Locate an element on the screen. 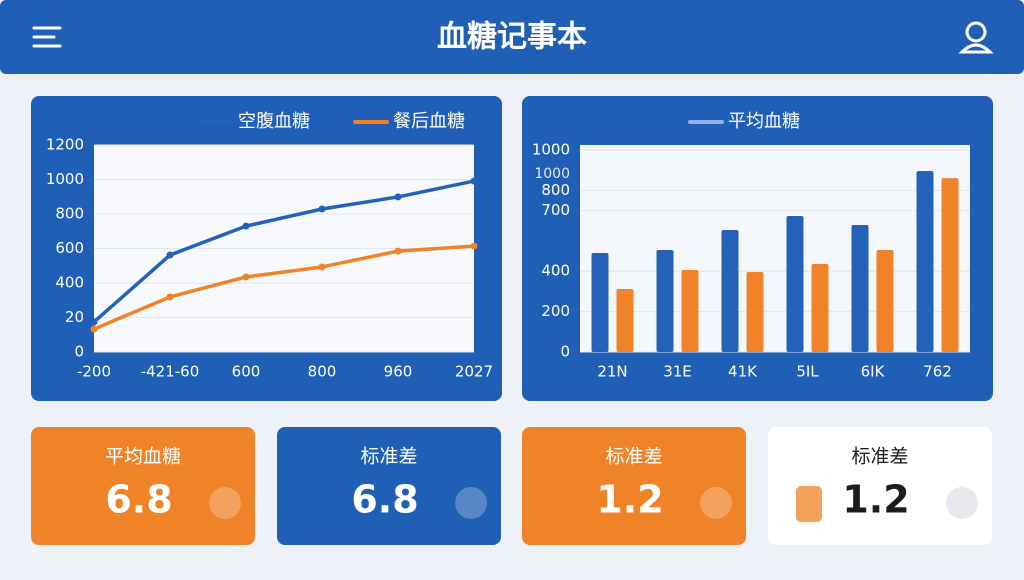 Image resolution: width=1024 pixels, height=580 pixels. stat-card: 标准差 6.8 is located at coordinates (389, 486).